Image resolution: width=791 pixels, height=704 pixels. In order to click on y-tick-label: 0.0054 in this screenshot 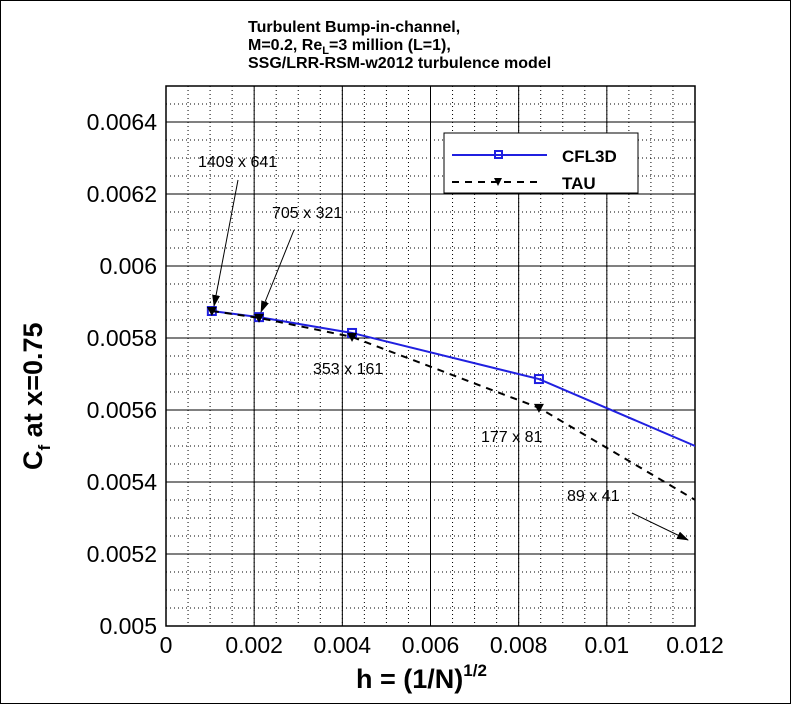, I will do `click(122, 482)`.